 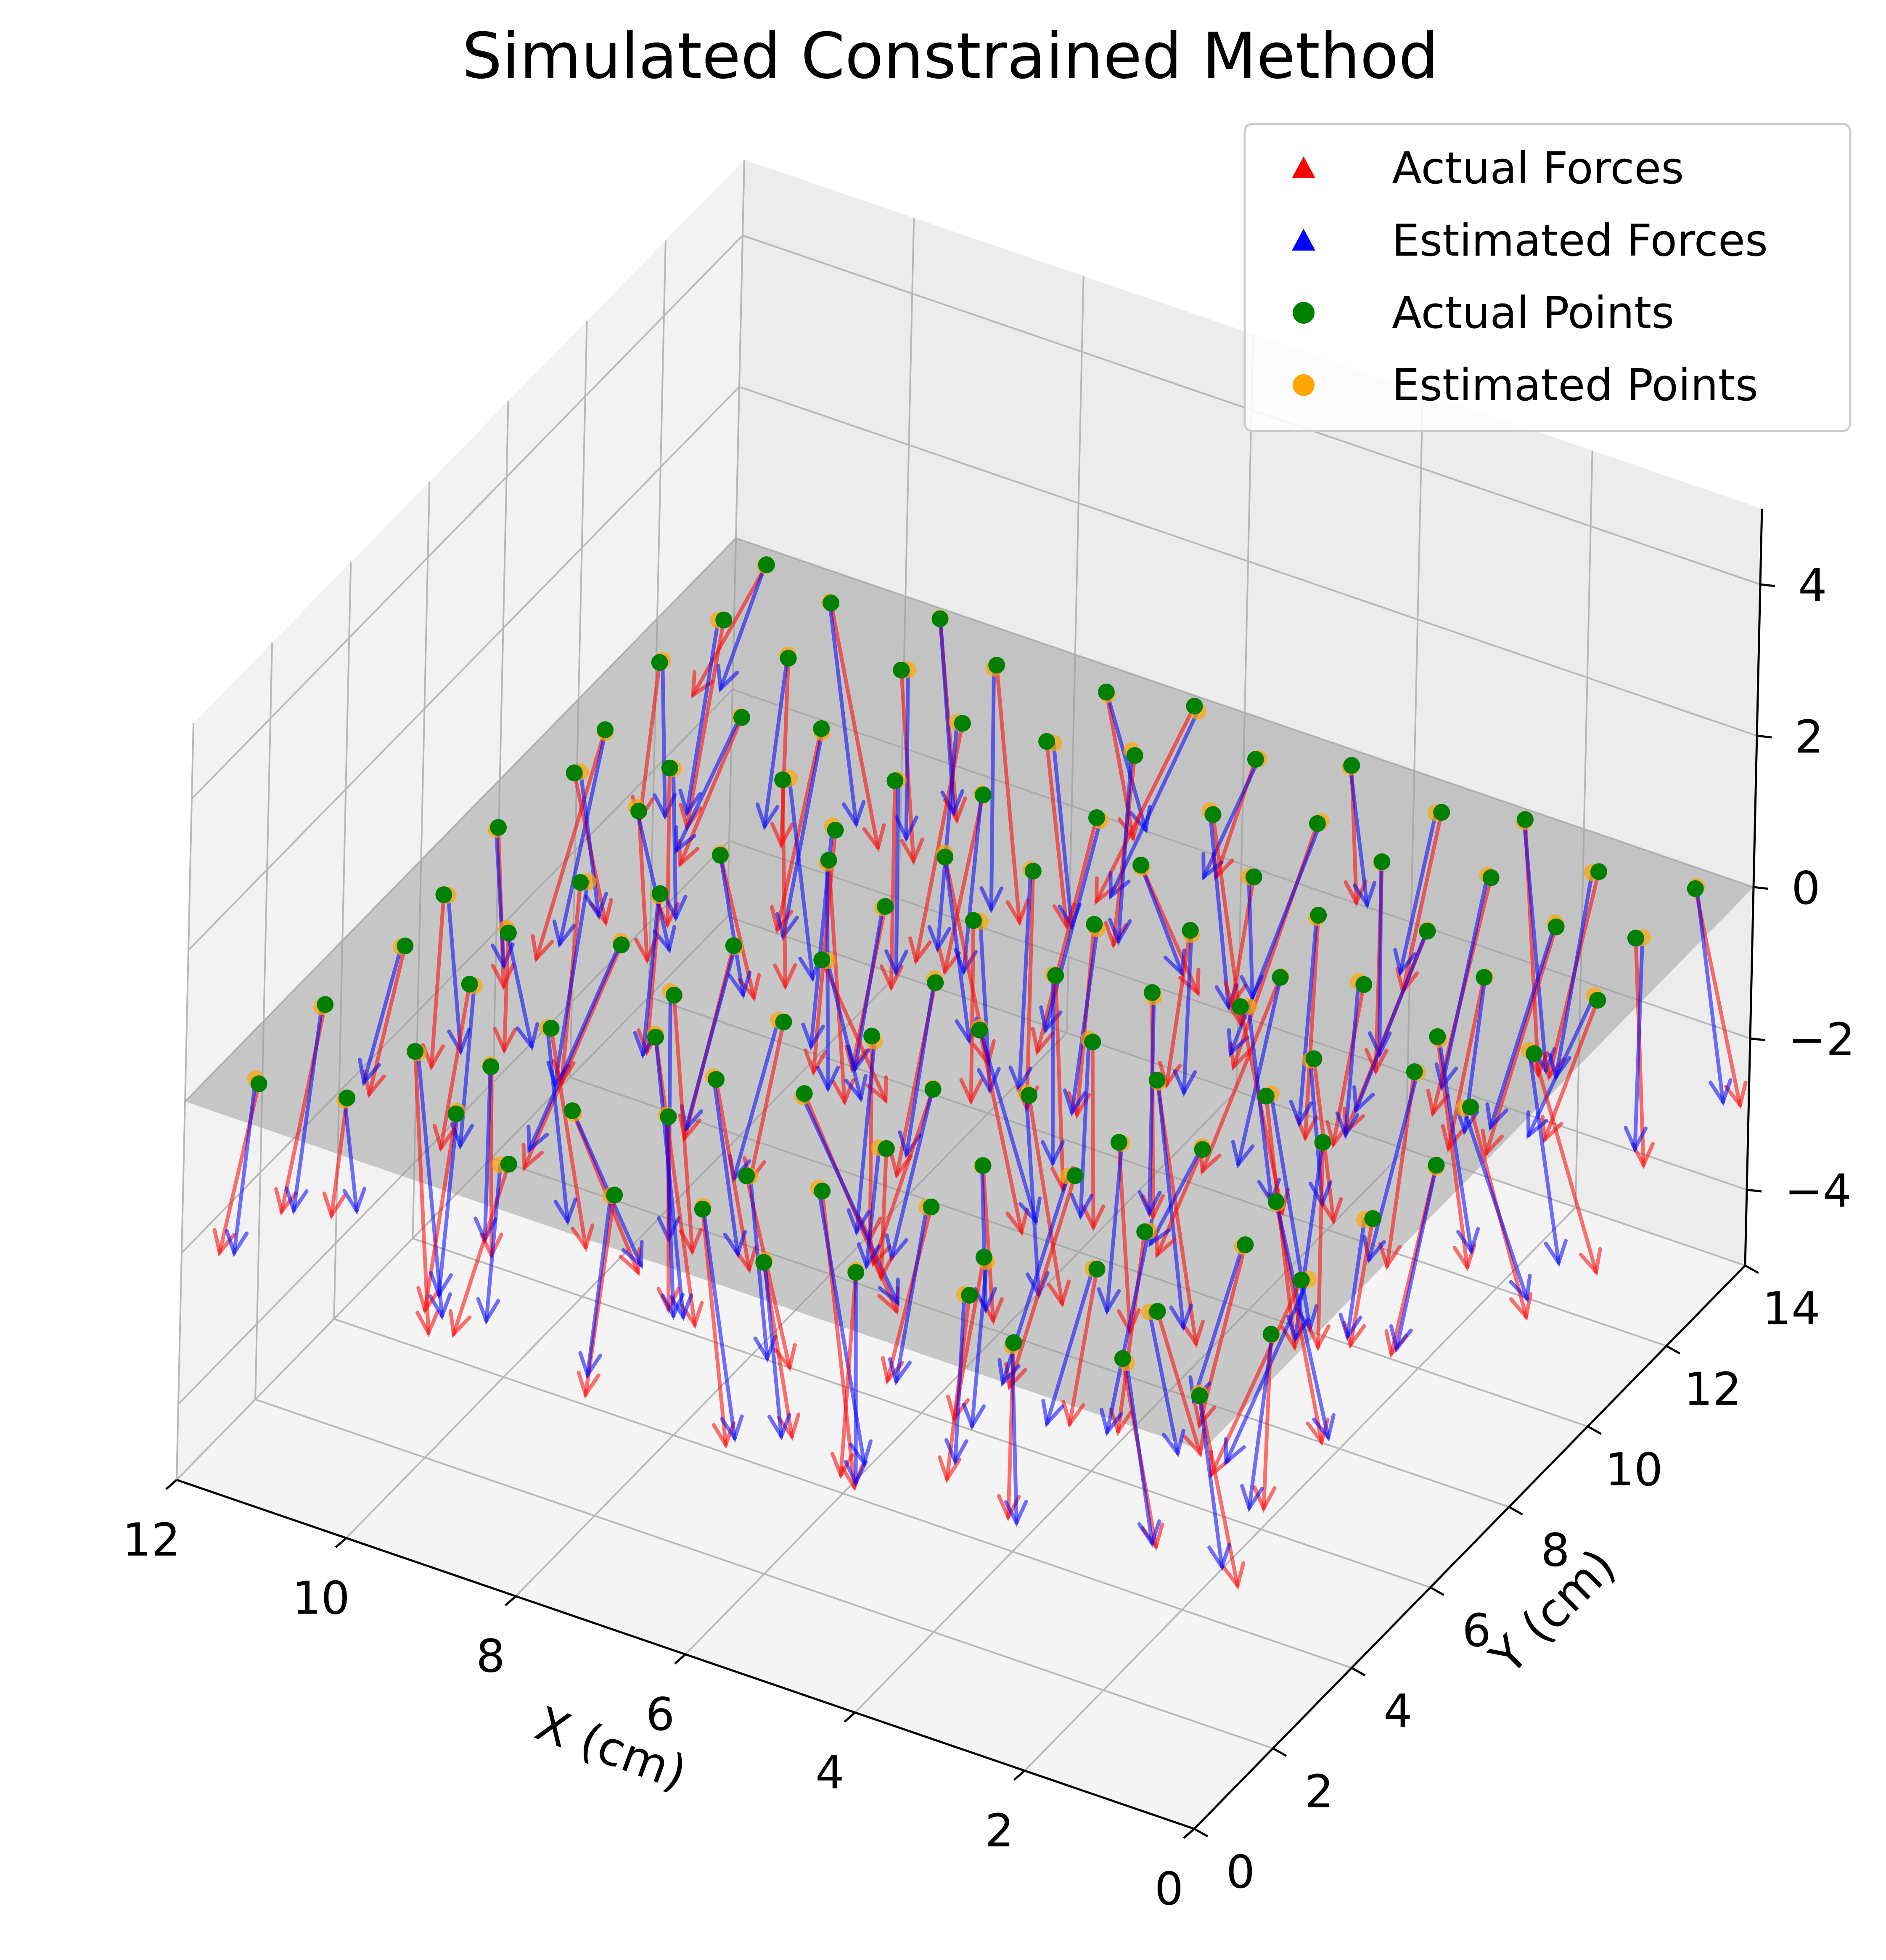 I want to click on chart-title: Simulated Constrained Method, so click(x=950, y=56).